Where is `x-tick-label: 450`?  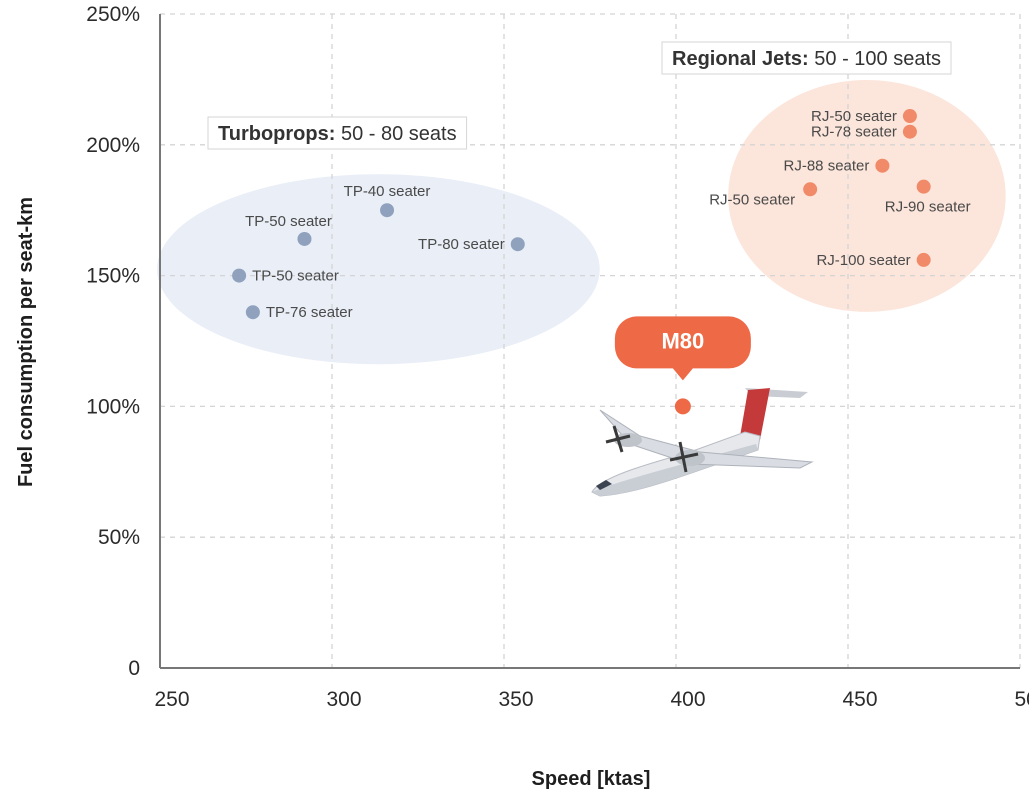 x-tick-label: 450 is located at coordinates (859, 699).